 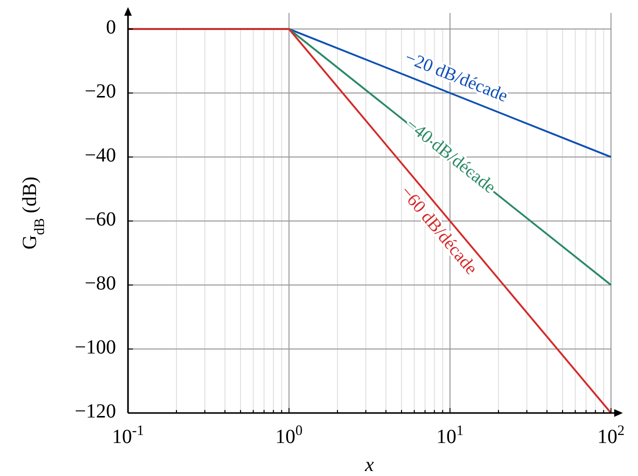 What do you see at coordinates (100, 91) in the screenshot?
I see `y-tick-label: −20` at bounding box center [100, 91].